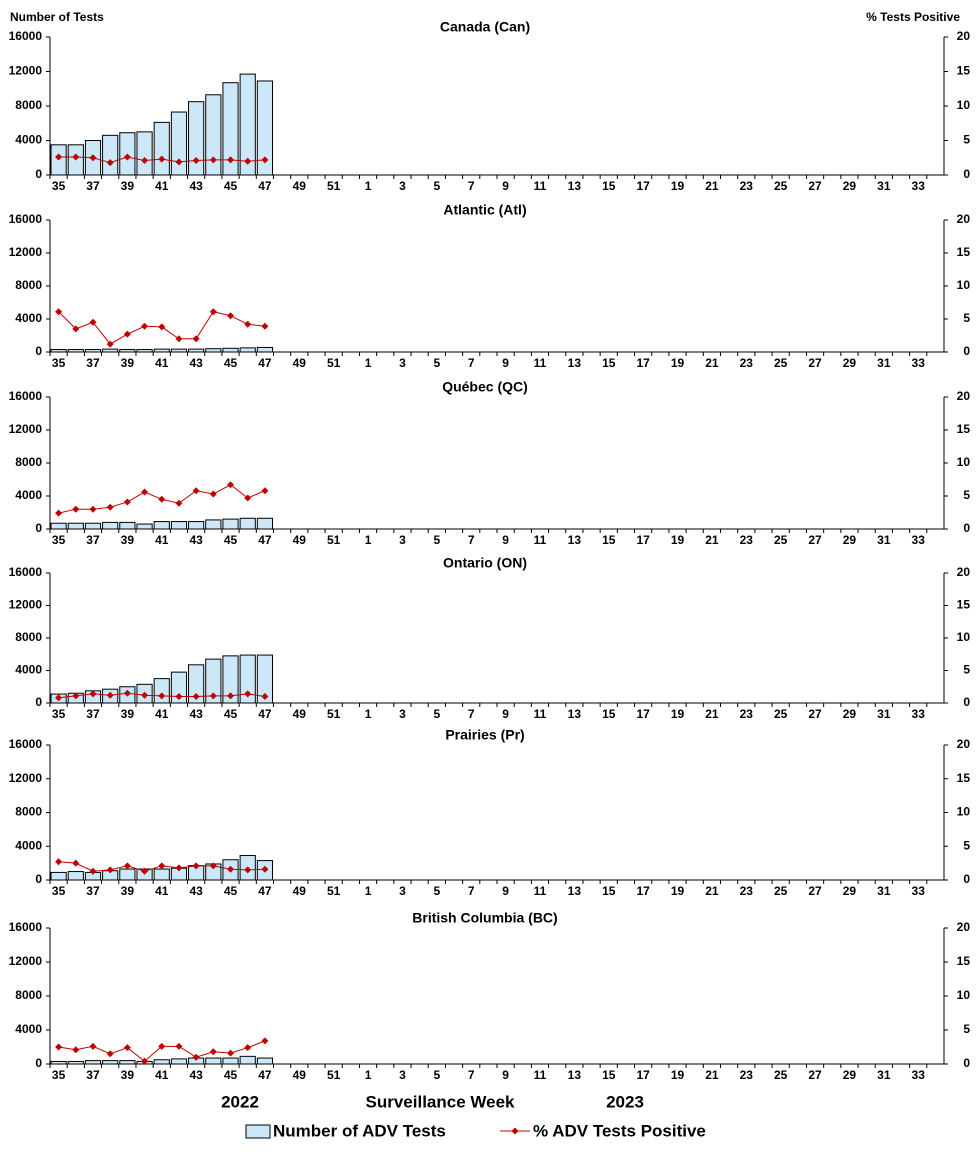 This screenshot has width=976, height=1152. What do you see at coordinates (59, 714) in the screenshot?
I see `x-tick-label: 35` at bounding box center [59, 714].